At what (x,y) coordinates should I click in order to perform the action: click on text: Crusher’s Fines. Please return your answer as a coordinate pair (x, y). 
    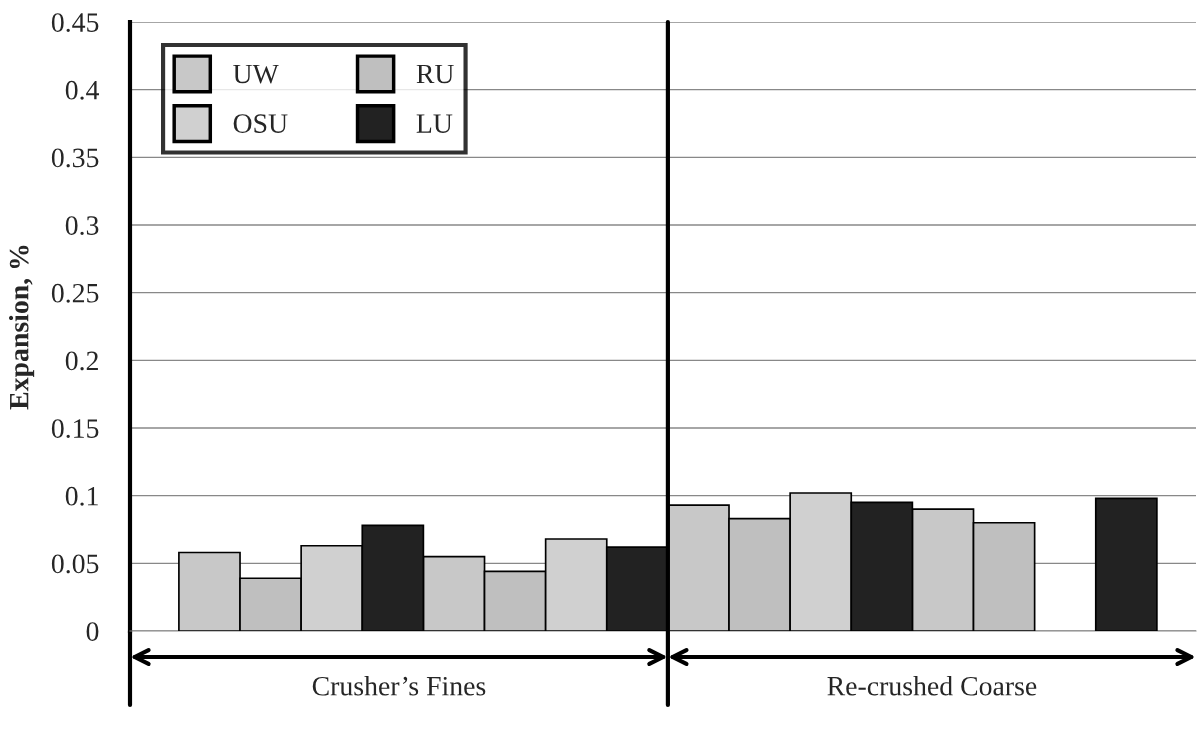
    Looking at the image, I should click on (399, 686).